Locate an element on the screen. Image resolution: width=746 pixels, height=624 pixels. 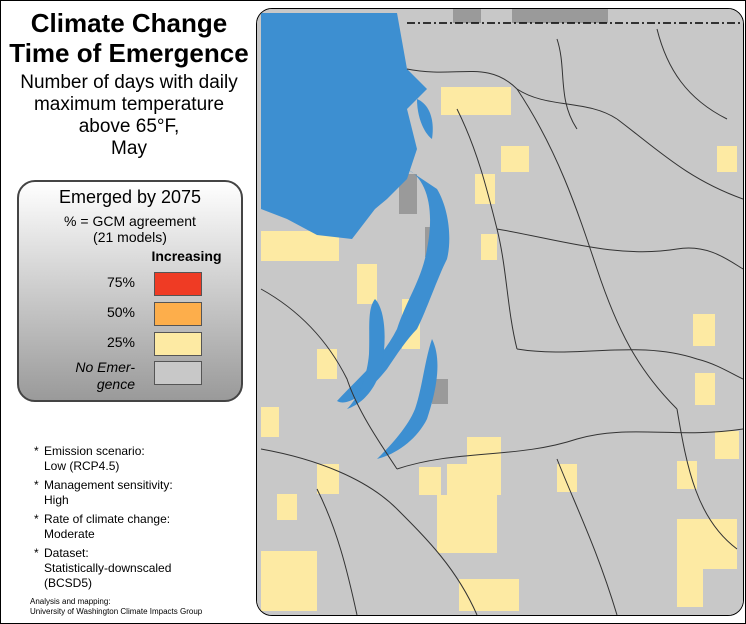
puget-sound is located at coordinates (393, 286).